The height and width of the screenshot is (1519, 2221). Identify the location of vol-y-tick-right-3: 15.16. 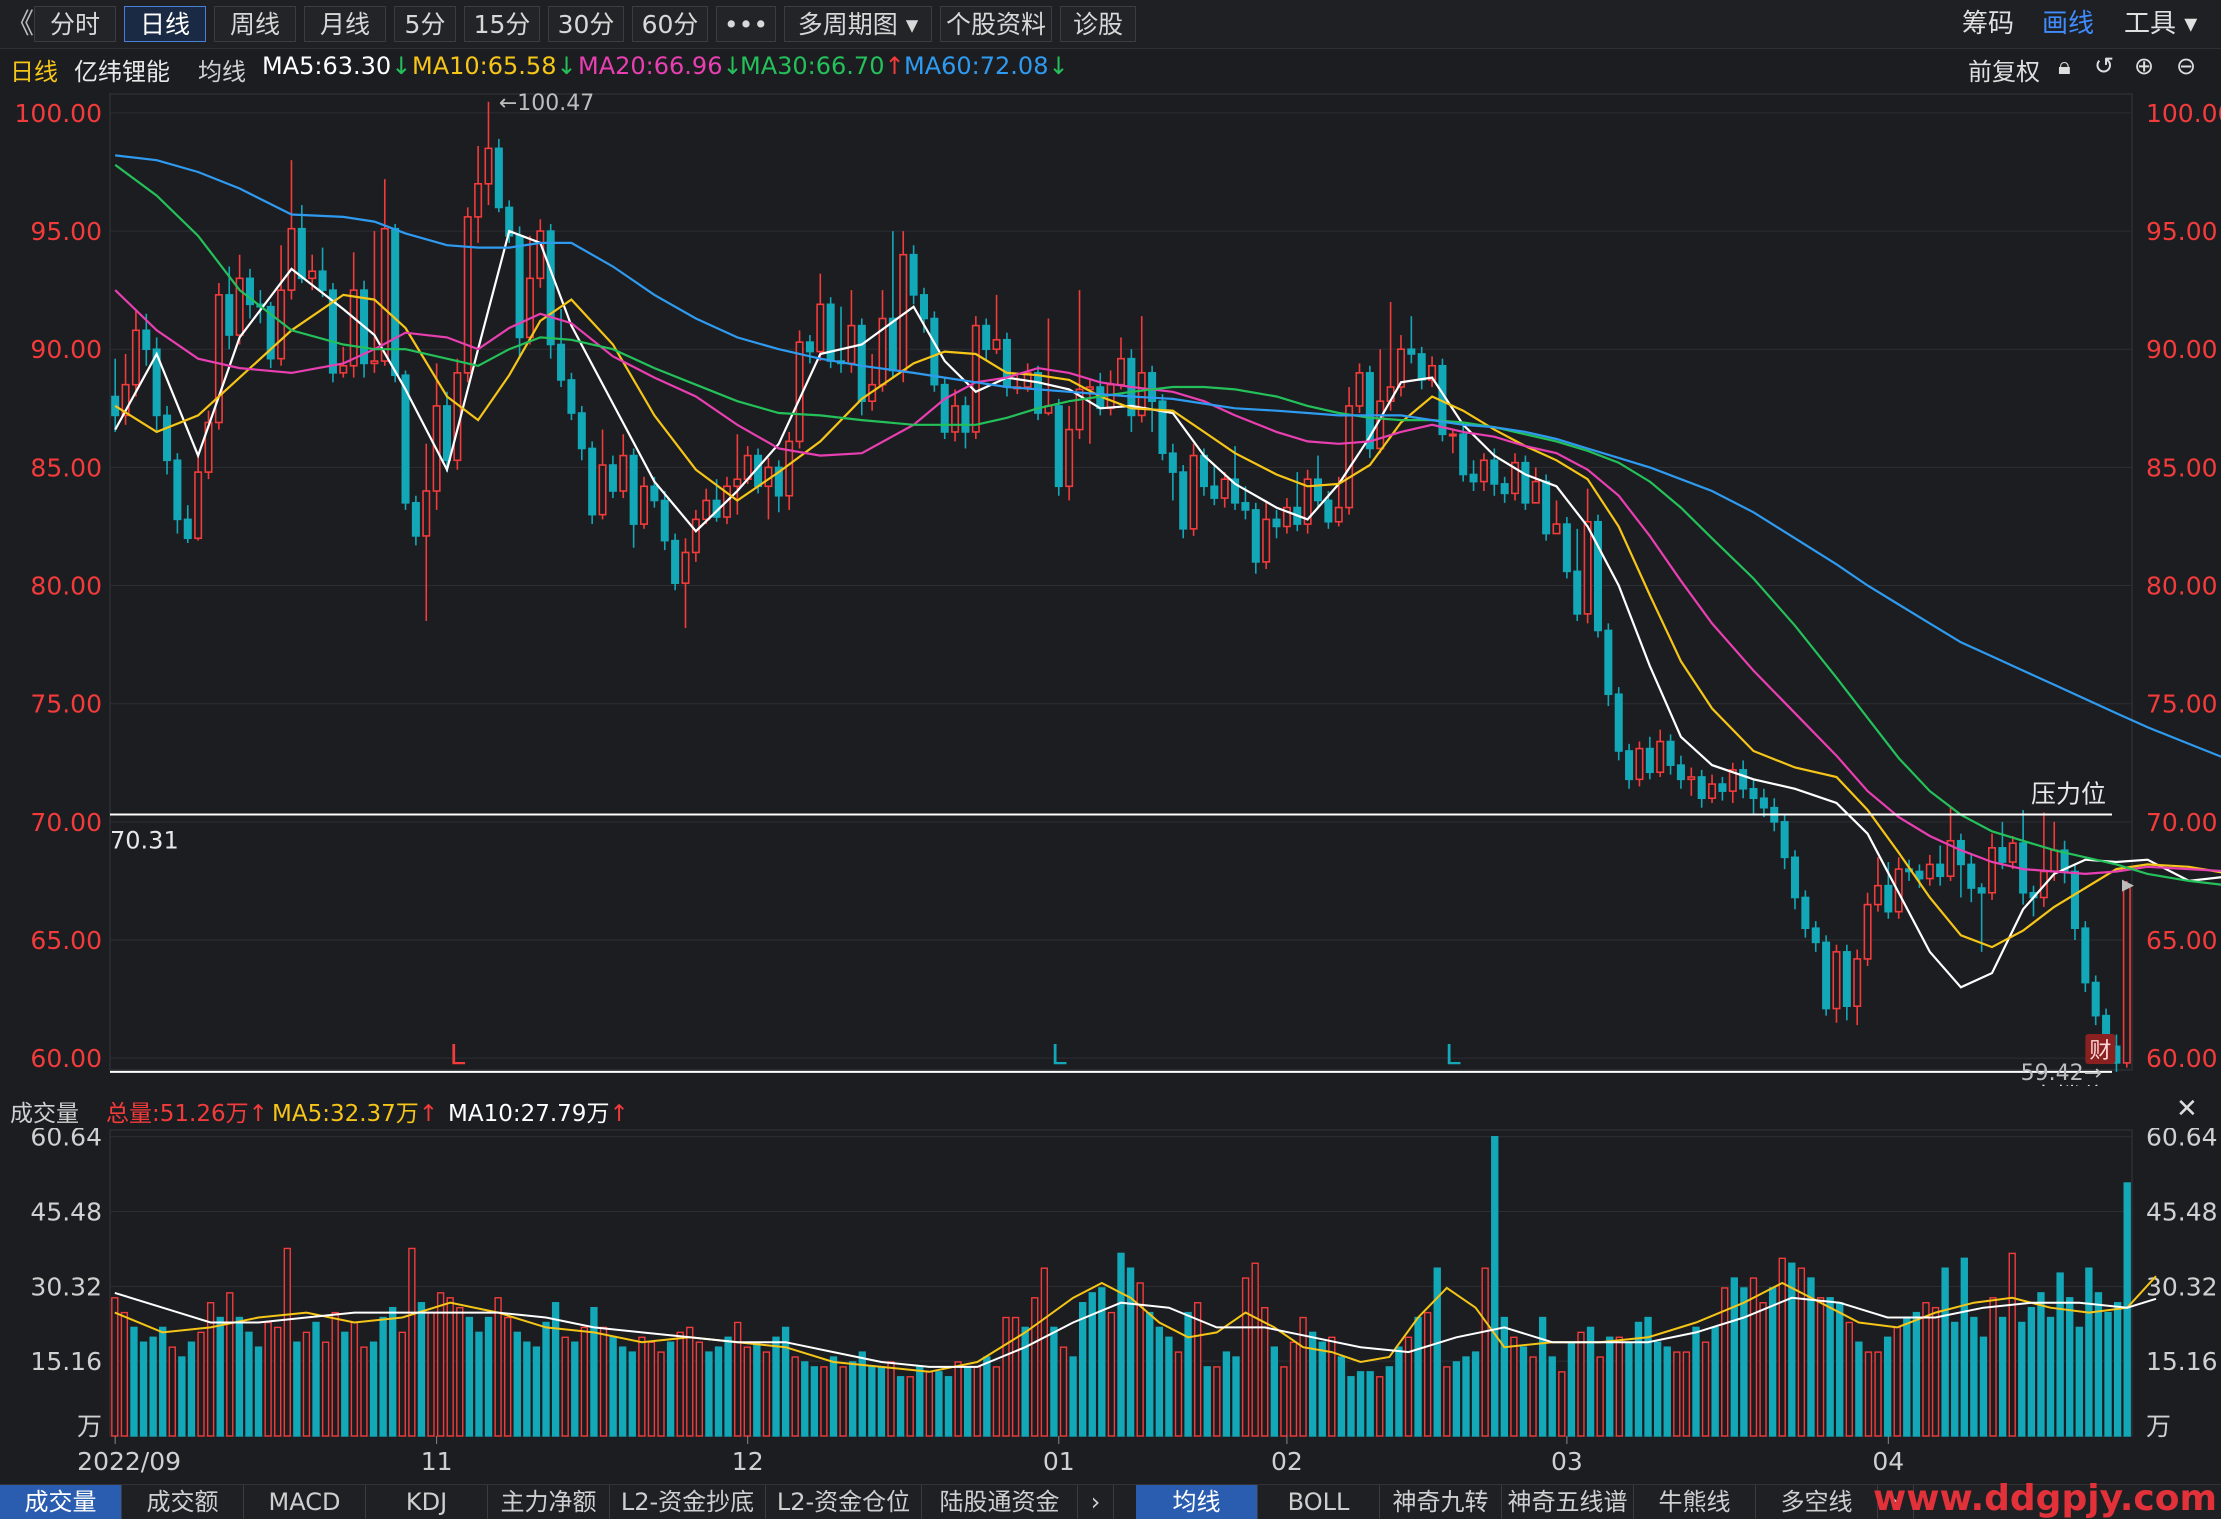
(2182, 1361).